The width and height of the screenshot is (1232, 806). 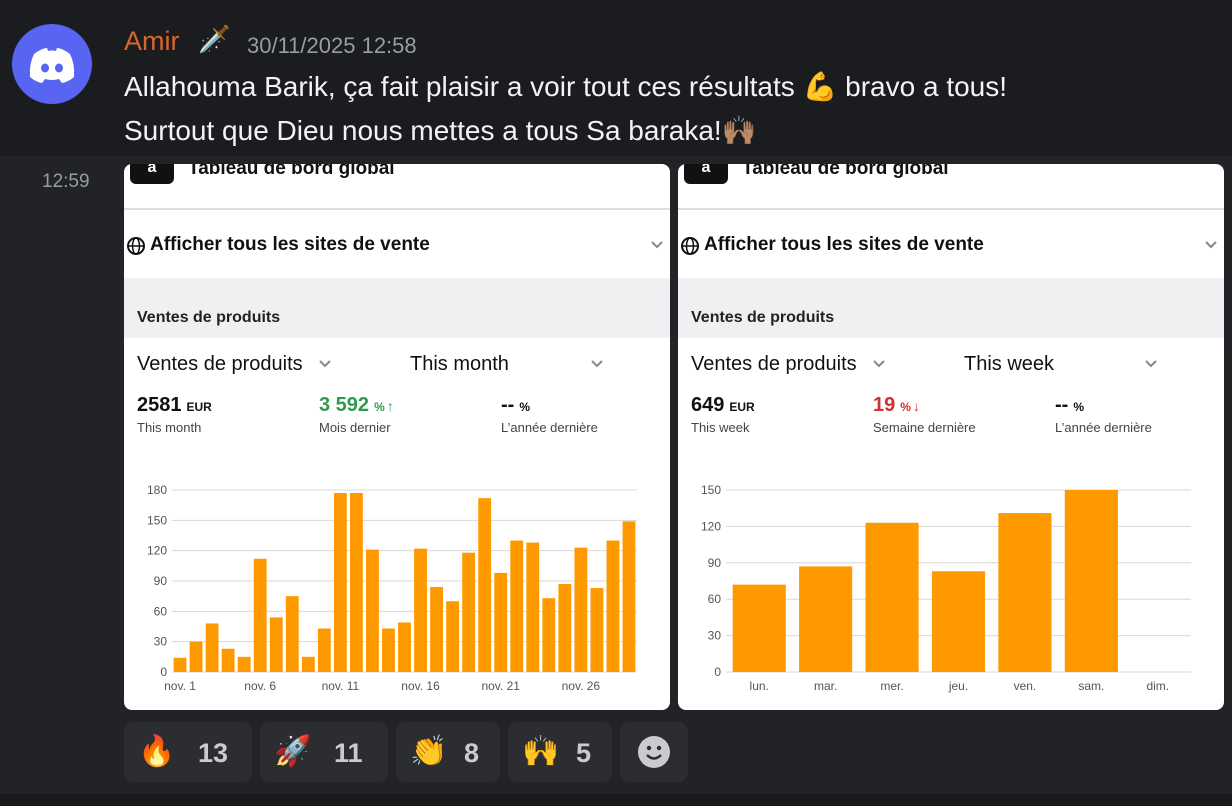 What do you see at coordinates (159, 405) in the screenshot?
I see `stat-value: 2581` at bounding box center [159, 405].